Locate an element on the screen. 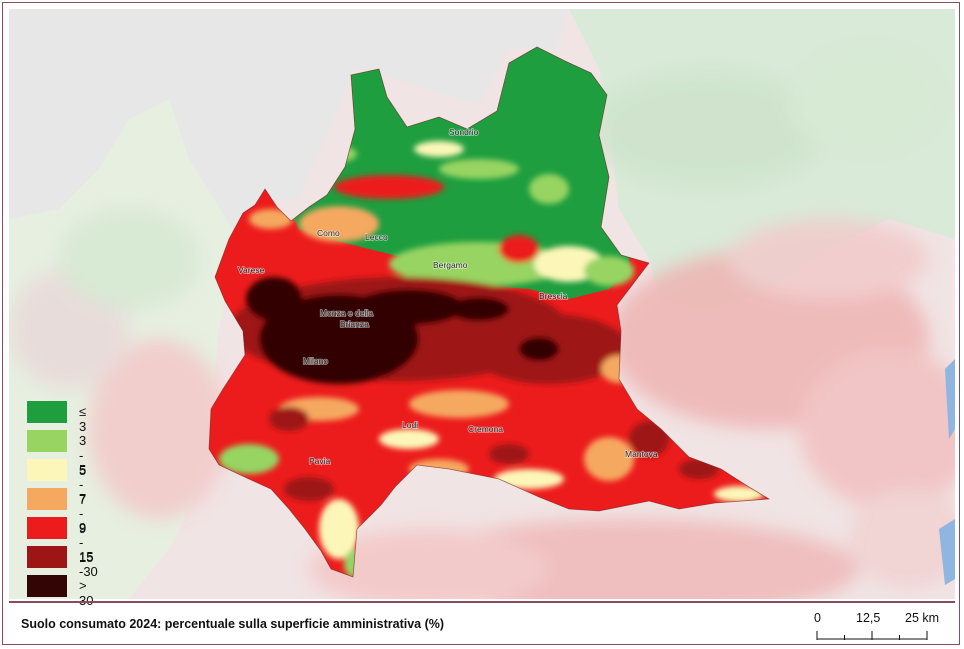 The height and width of the screenshot is (649, 964). city-label-lodi: Lodi is located at coordinates (410, 425).